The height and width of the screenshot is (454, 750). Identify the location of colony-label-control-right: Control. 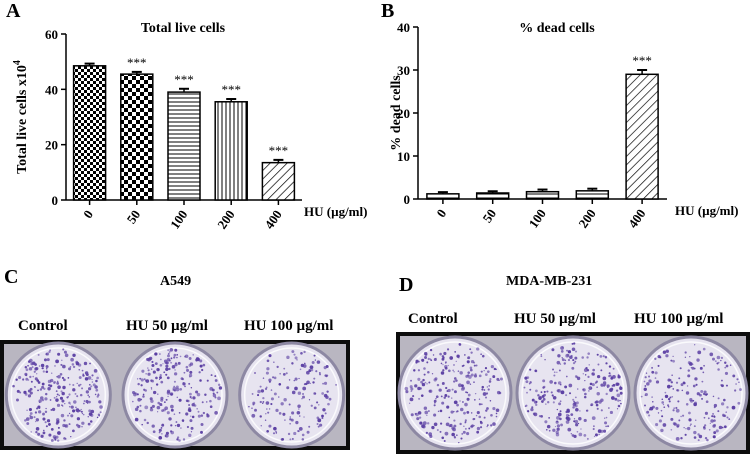
(433, 319).